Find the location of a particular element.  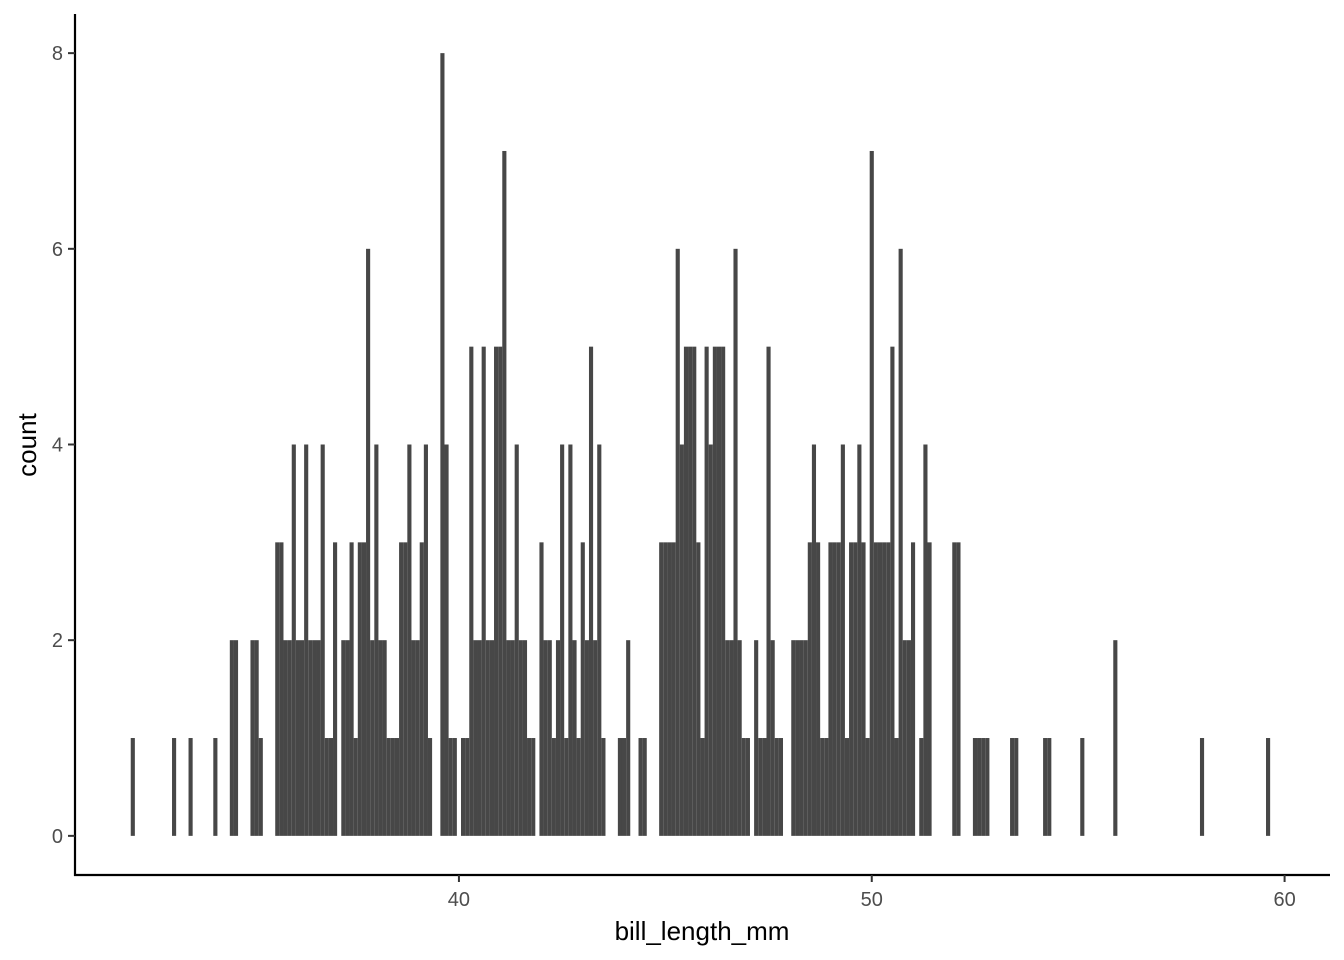

y-axis-label: count is located at coordinates (27, 444).